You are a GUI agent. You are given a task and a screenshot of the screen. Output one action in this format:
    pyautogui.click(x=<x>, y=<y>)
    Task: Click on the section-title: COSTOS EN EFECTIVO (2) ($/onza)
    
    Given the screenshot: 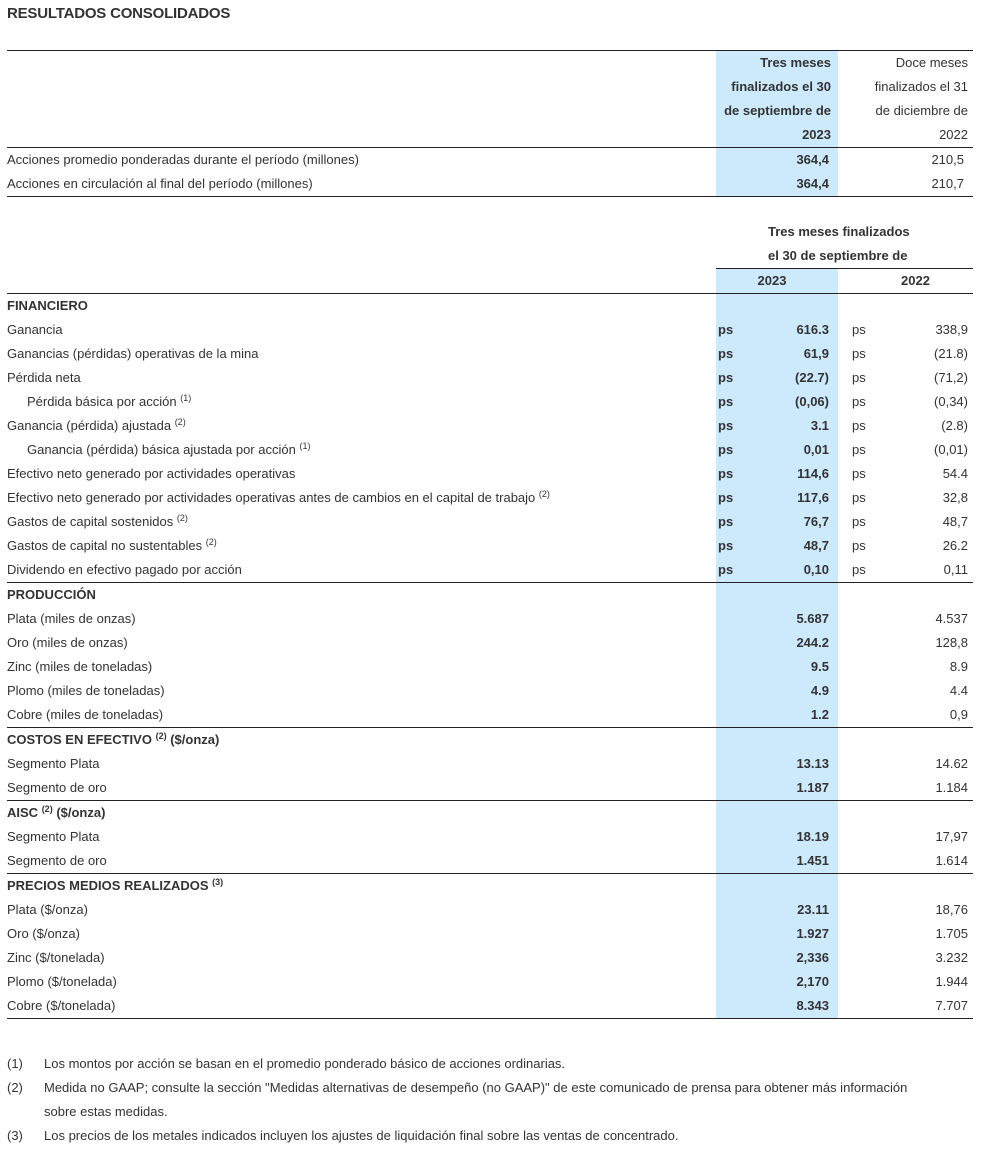 What is the action you would take?
    pyautogui.click(x=361, y=740)
    